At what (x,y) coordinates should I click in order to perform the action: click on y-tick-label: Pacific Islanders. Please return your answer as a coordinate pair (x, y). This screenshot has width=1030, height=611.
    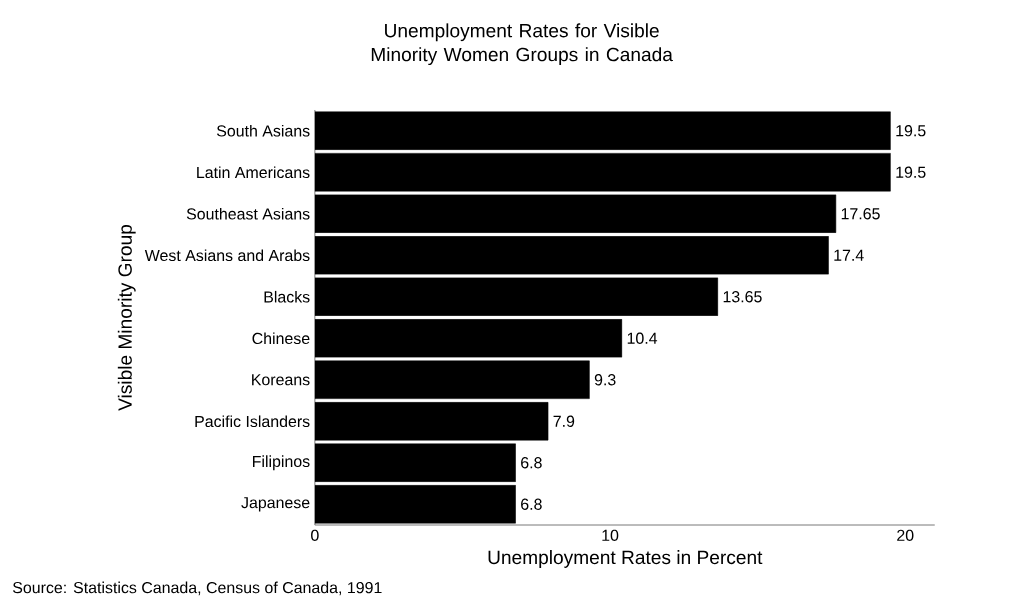
    Looking at the image, I should click on (252, 421).